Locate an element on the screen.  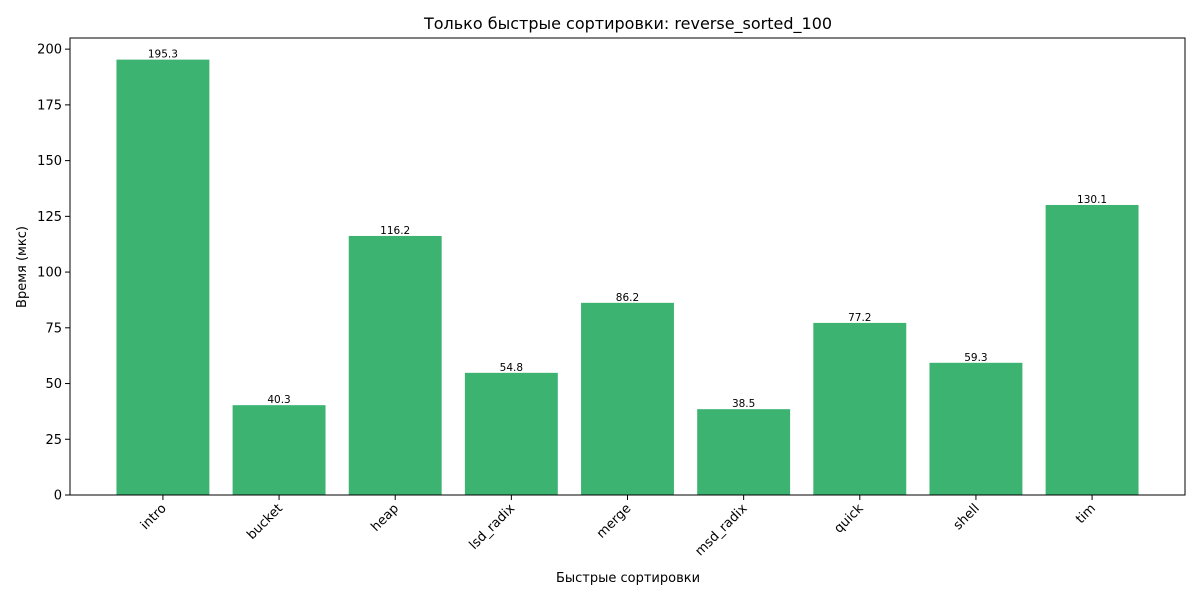
y-axis-label: Время (мкс) is located at coordinates (22, 267).